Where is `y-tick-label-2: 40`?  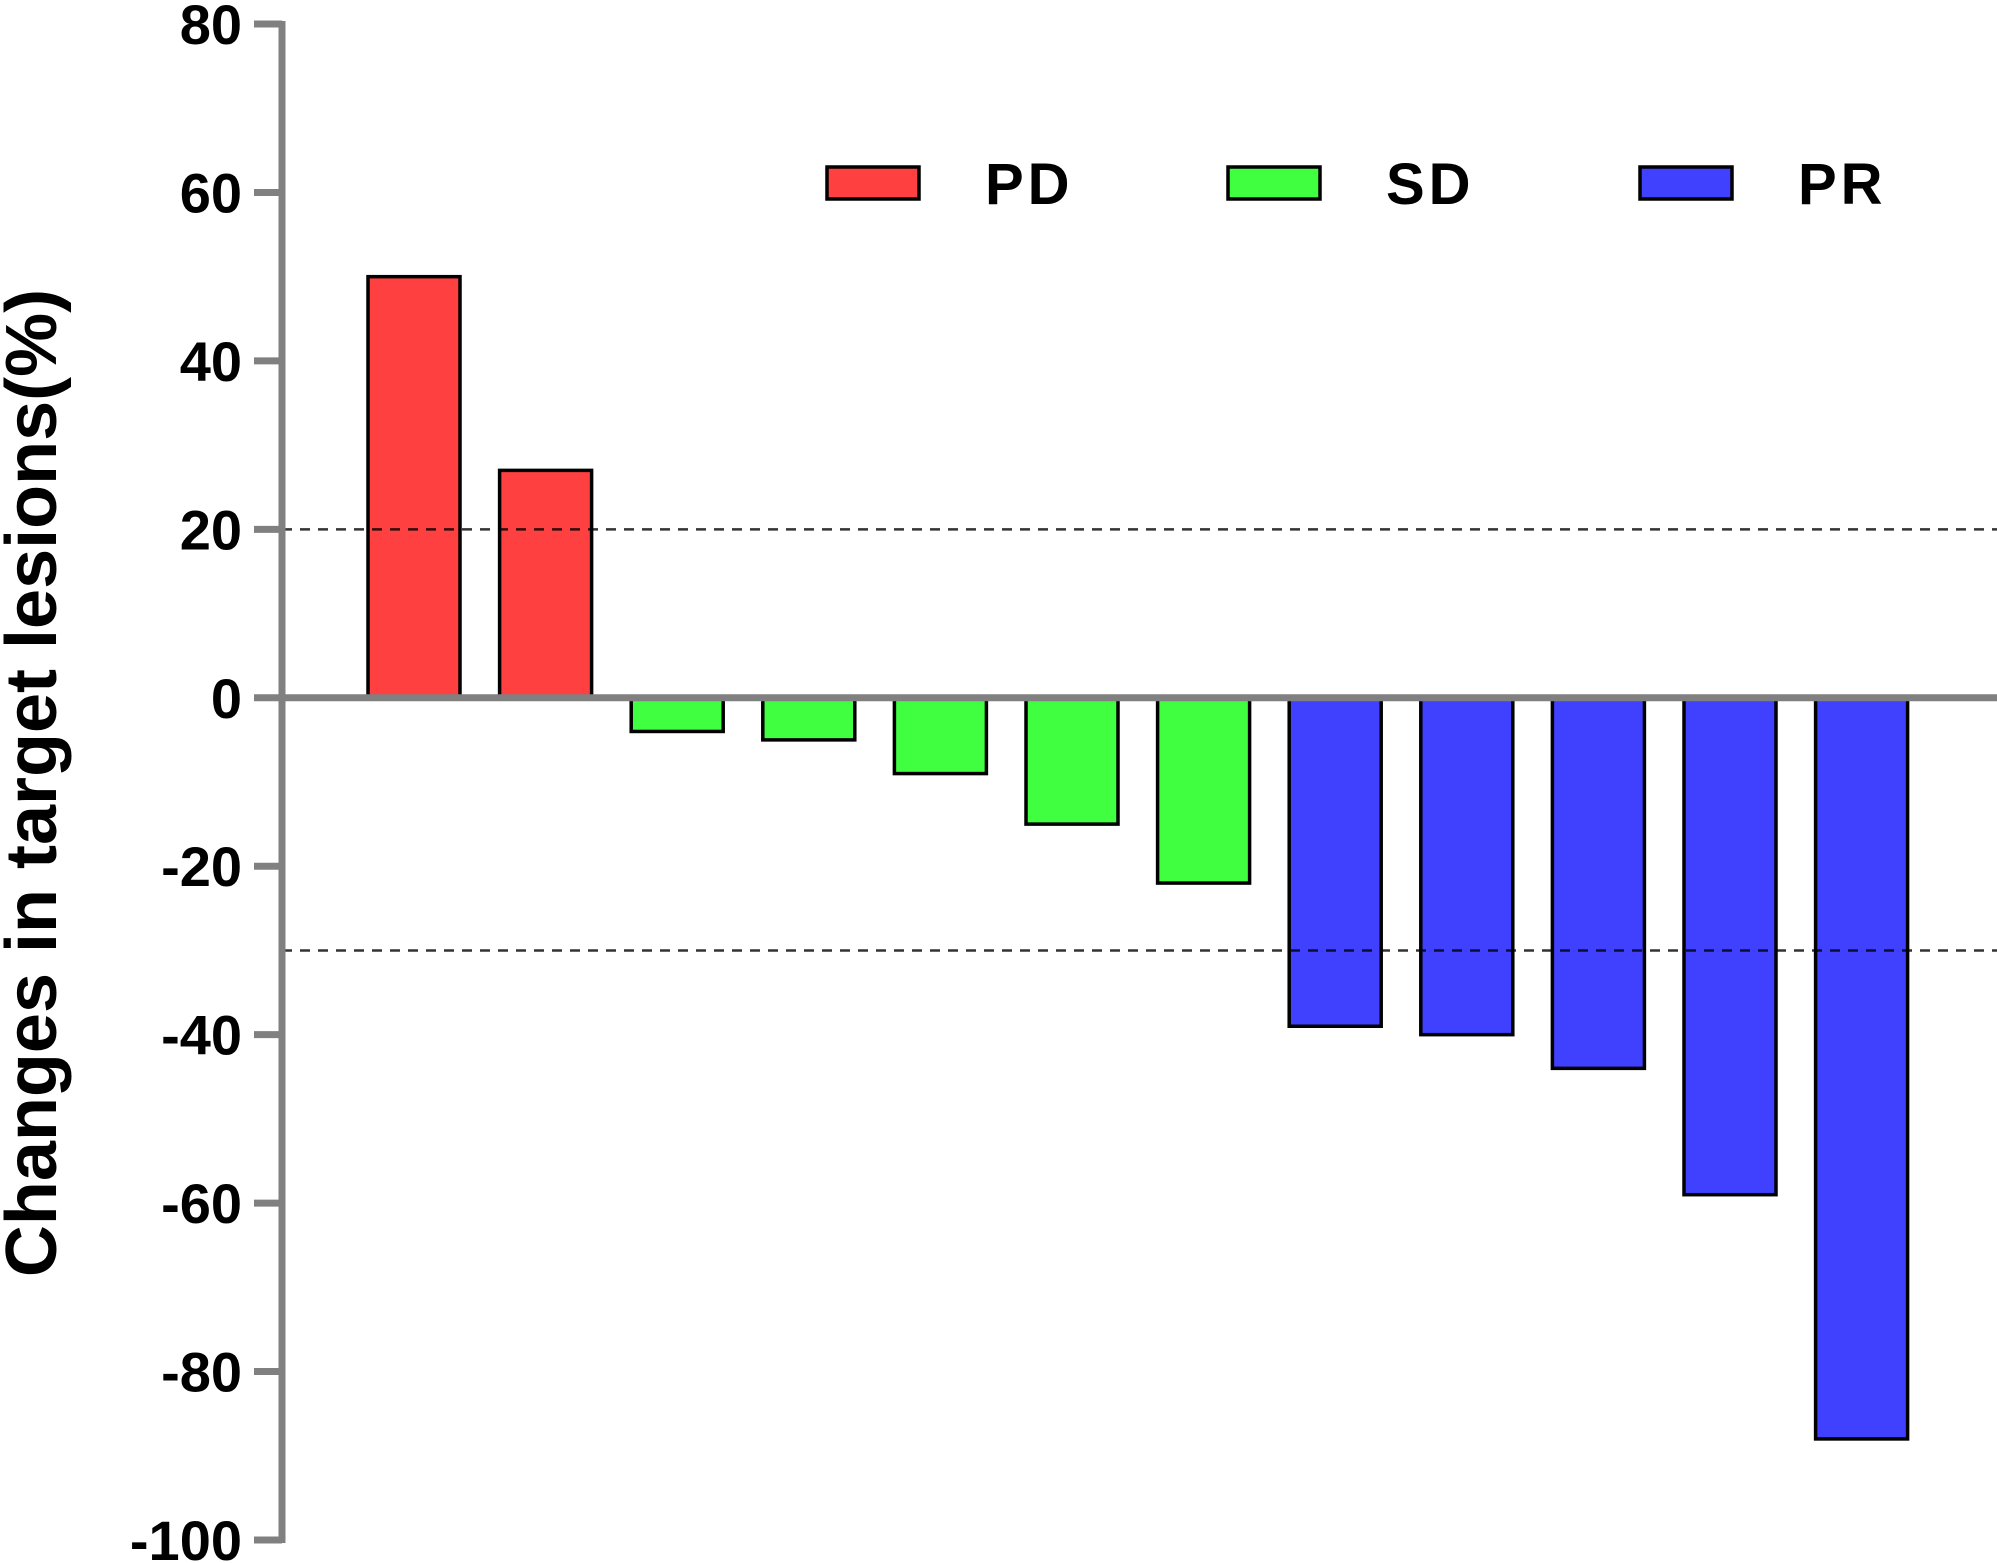 y-tick-label-2: 40 is located at coordinates (211, 361).